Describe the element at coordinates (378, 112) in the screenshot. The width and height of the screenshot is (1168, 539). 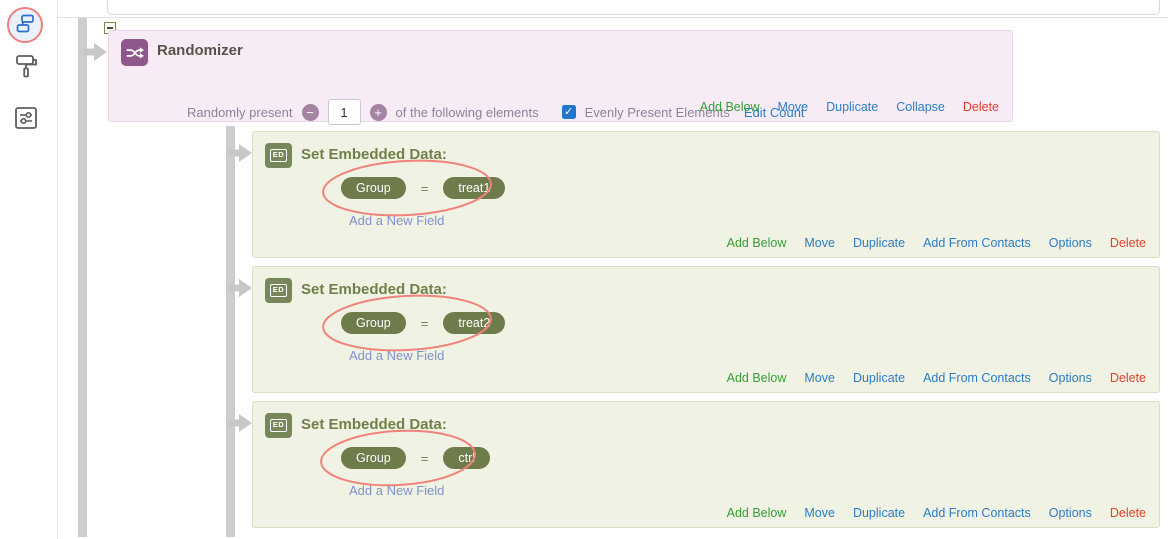
I see `increment-count-button: +` at that location.